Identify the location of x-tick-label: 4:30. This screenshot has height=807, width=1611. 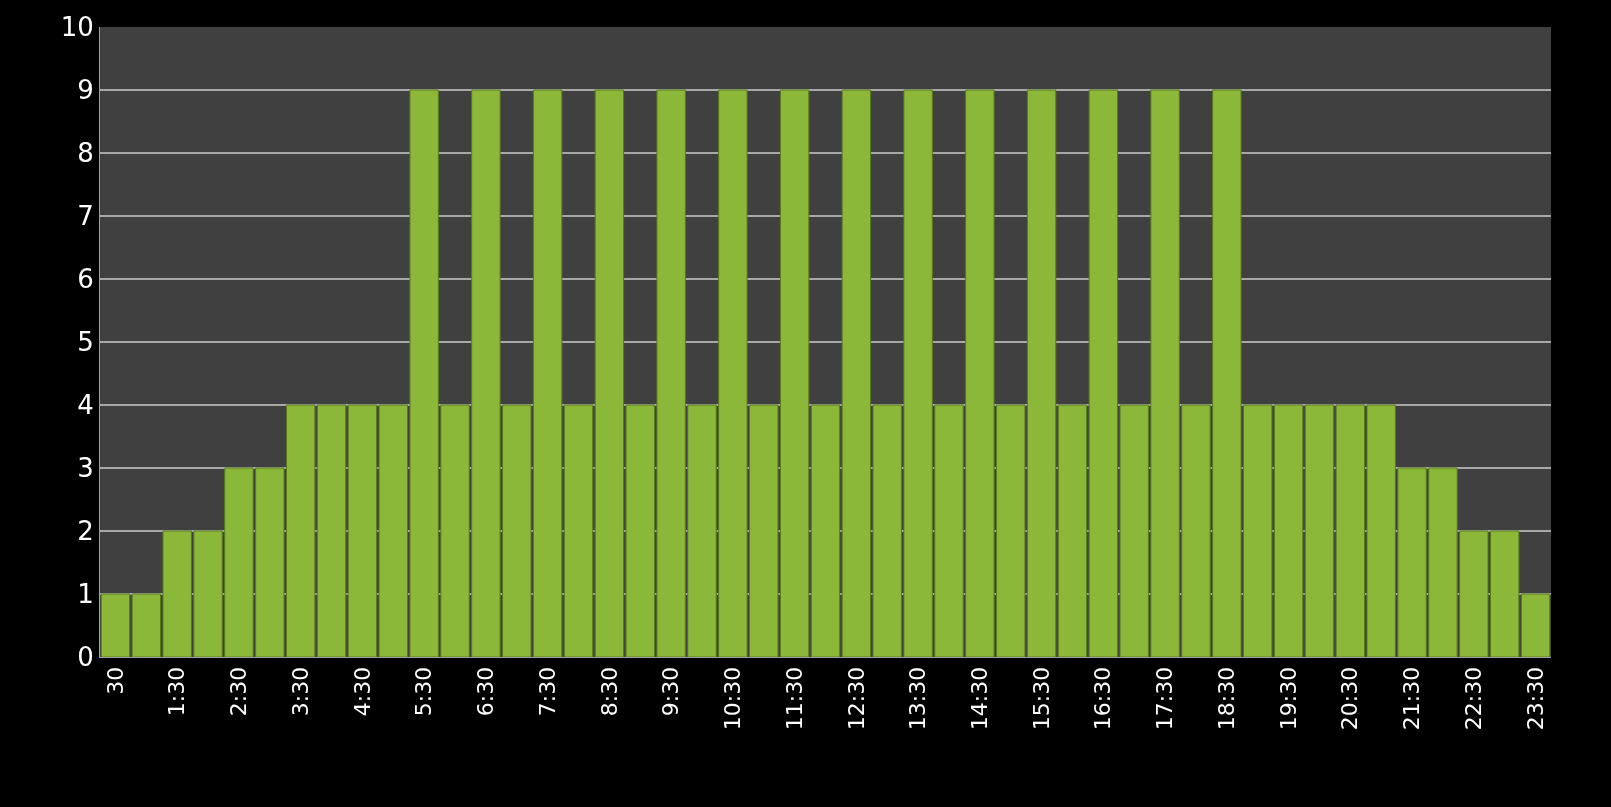
(362, 691).